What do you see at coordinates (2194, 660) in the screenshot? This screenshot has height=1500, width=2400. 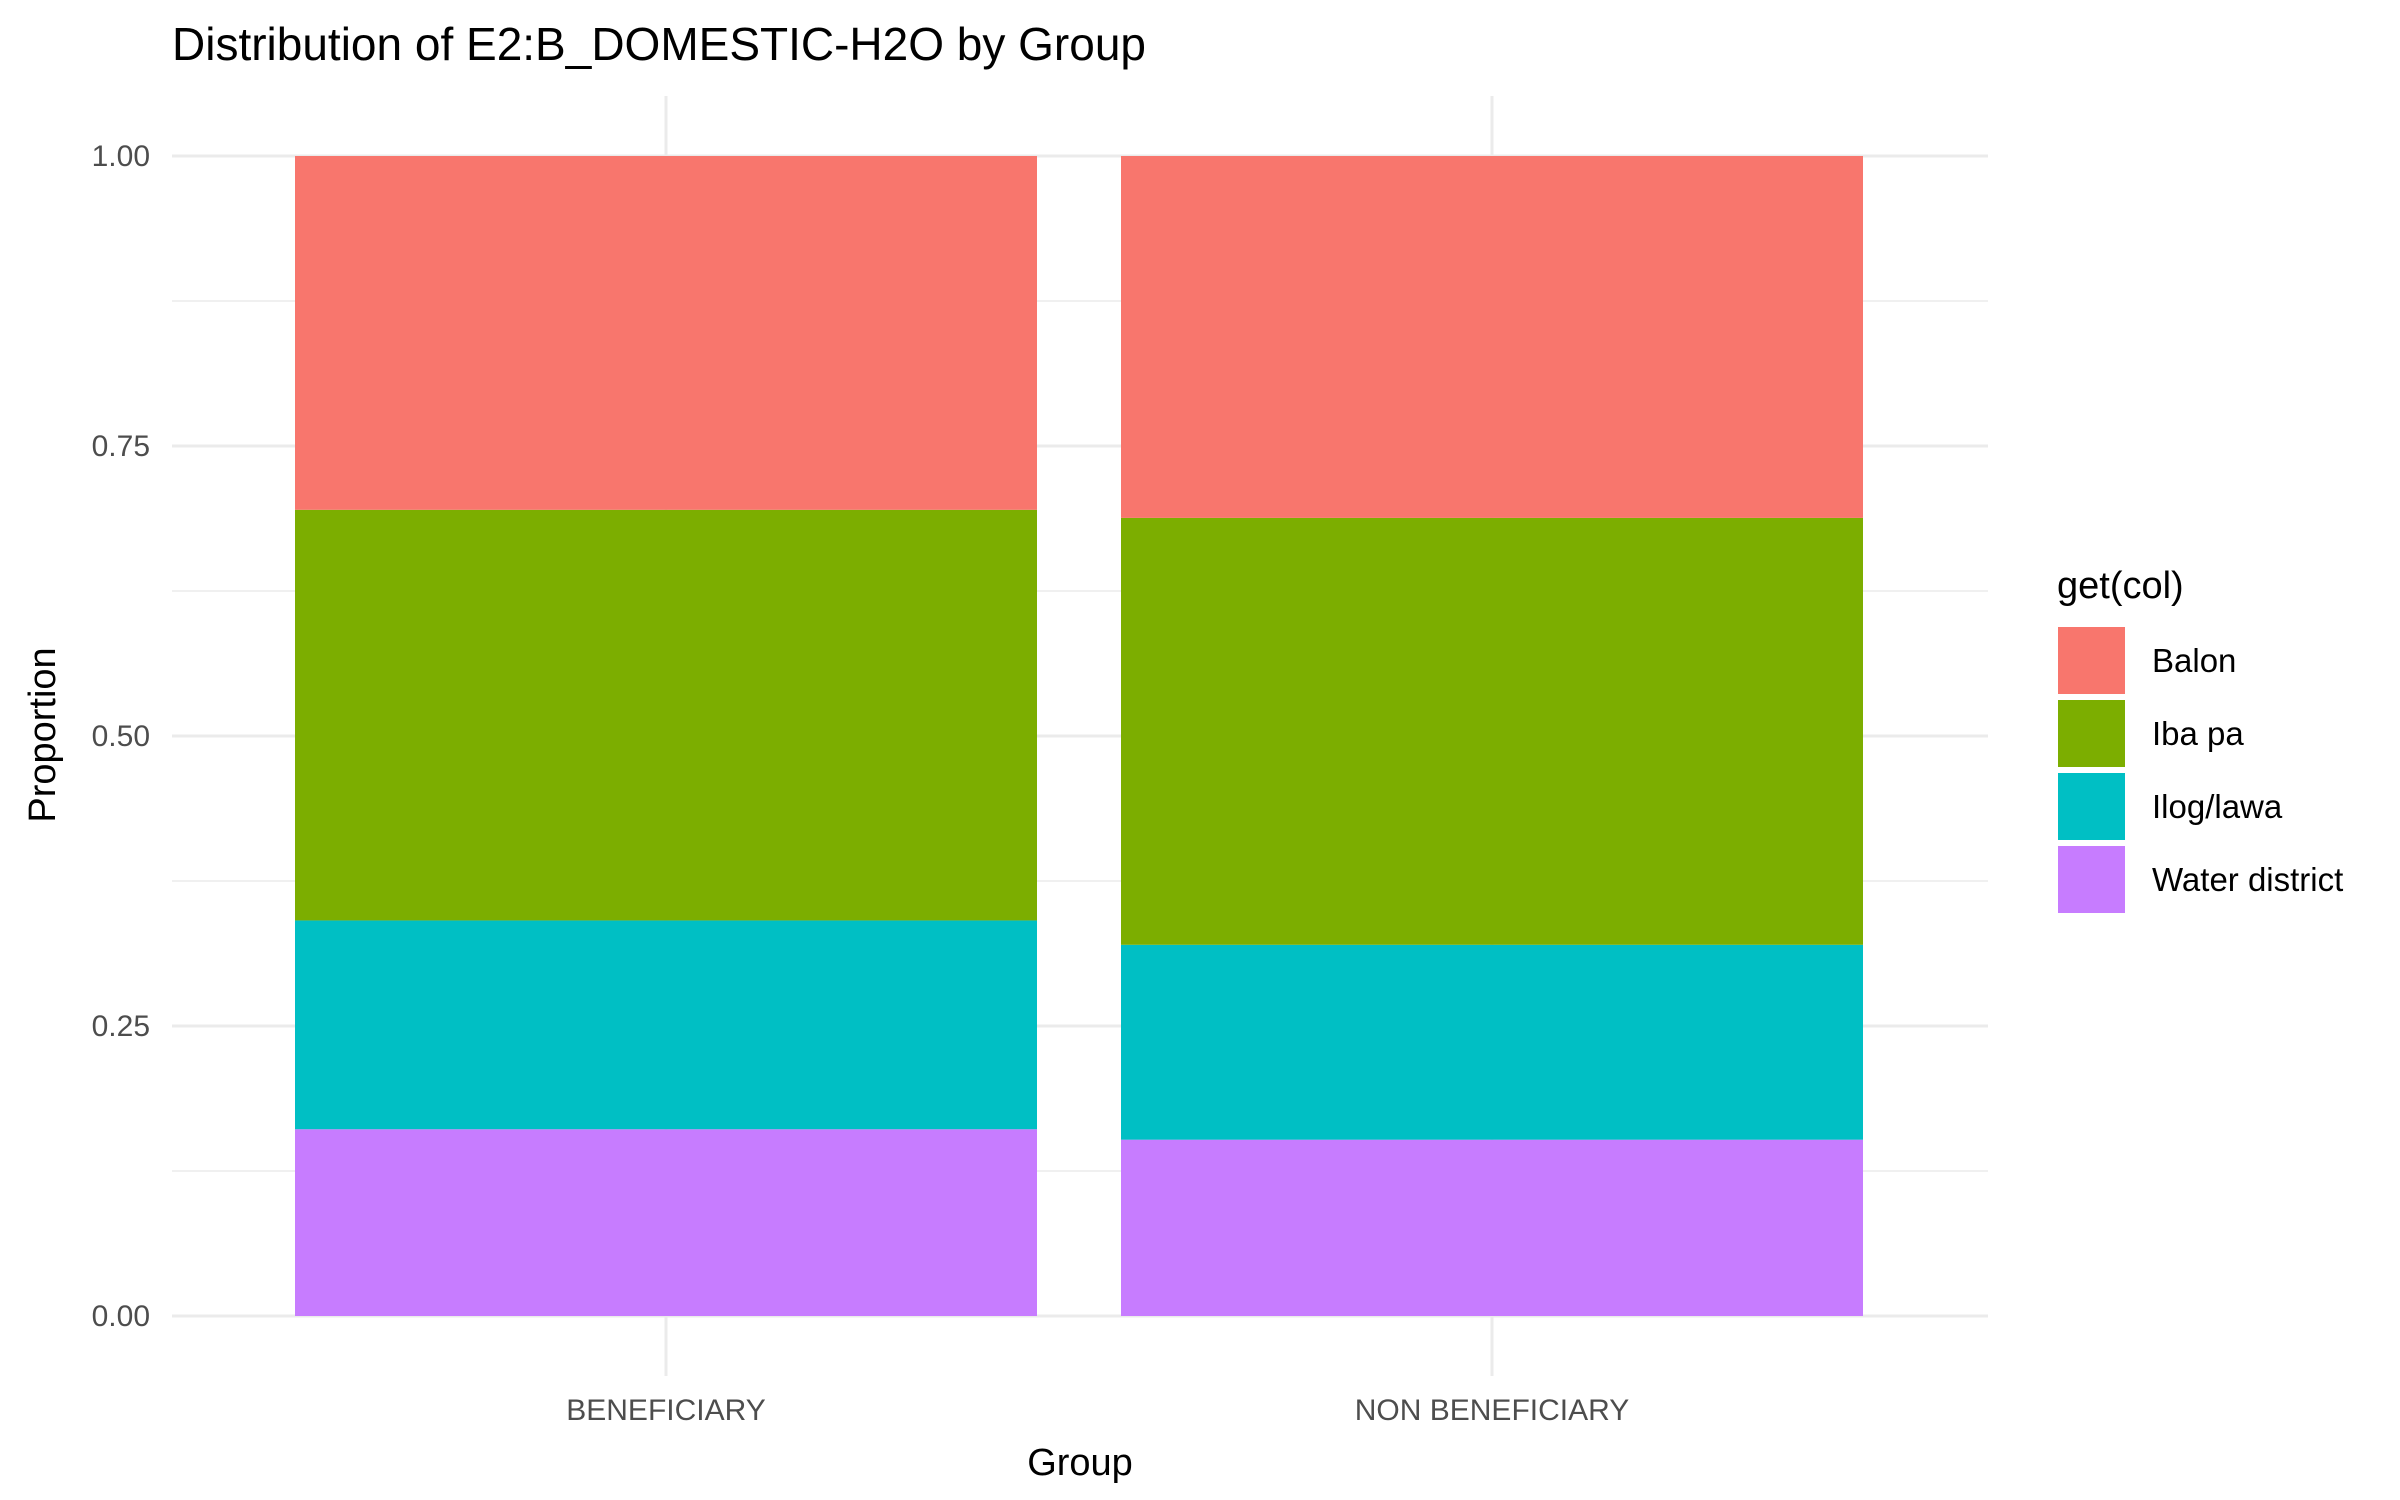 I see `legend-label: Balon` at bounding box center [2194, 660].